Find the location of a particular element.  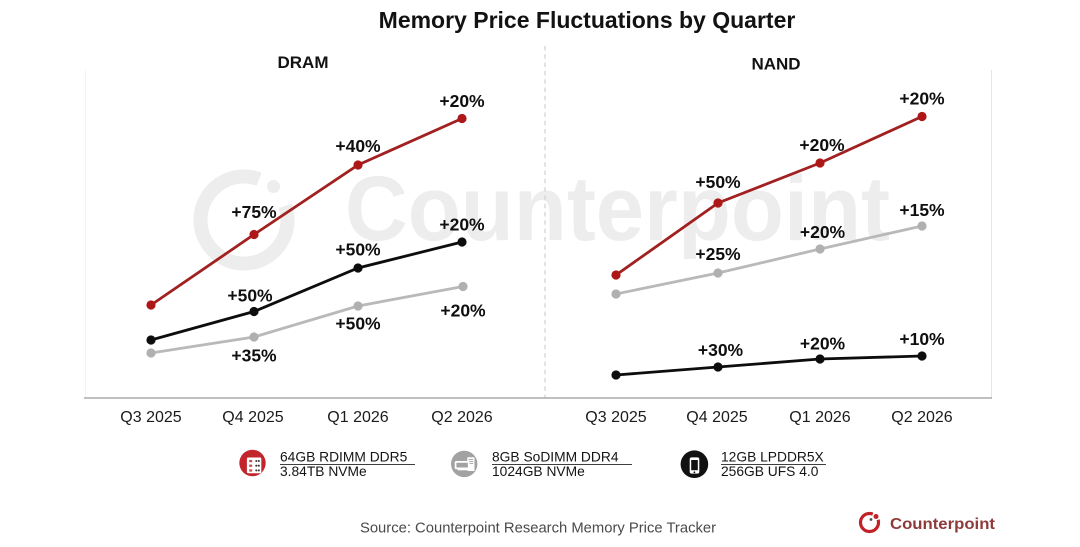

svg-text: 8GB SoDIMM DDR4 is located at coordinates (555, 457).